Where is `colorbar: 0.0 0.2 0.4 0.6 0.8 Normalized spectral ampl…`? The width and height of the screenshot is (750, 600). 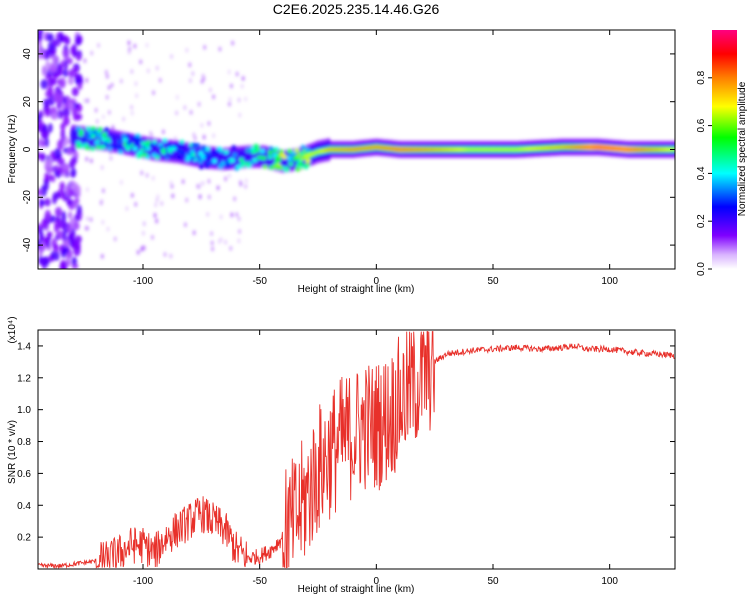 colorbar: 0.0 0.2 0.4 0.6 0.8 Normalized spectral ampl… is located at coordinates (722, 153).